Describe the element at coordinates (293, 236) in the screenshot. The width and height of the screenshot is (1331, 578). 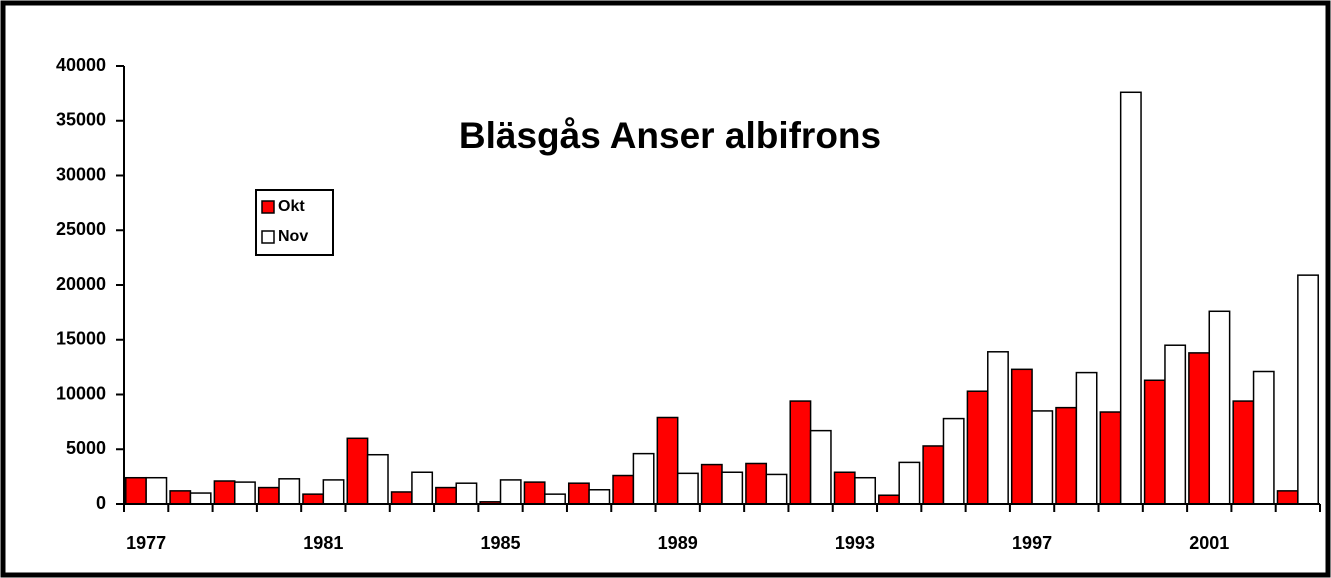
I see `legend-label: Nov` at that location.